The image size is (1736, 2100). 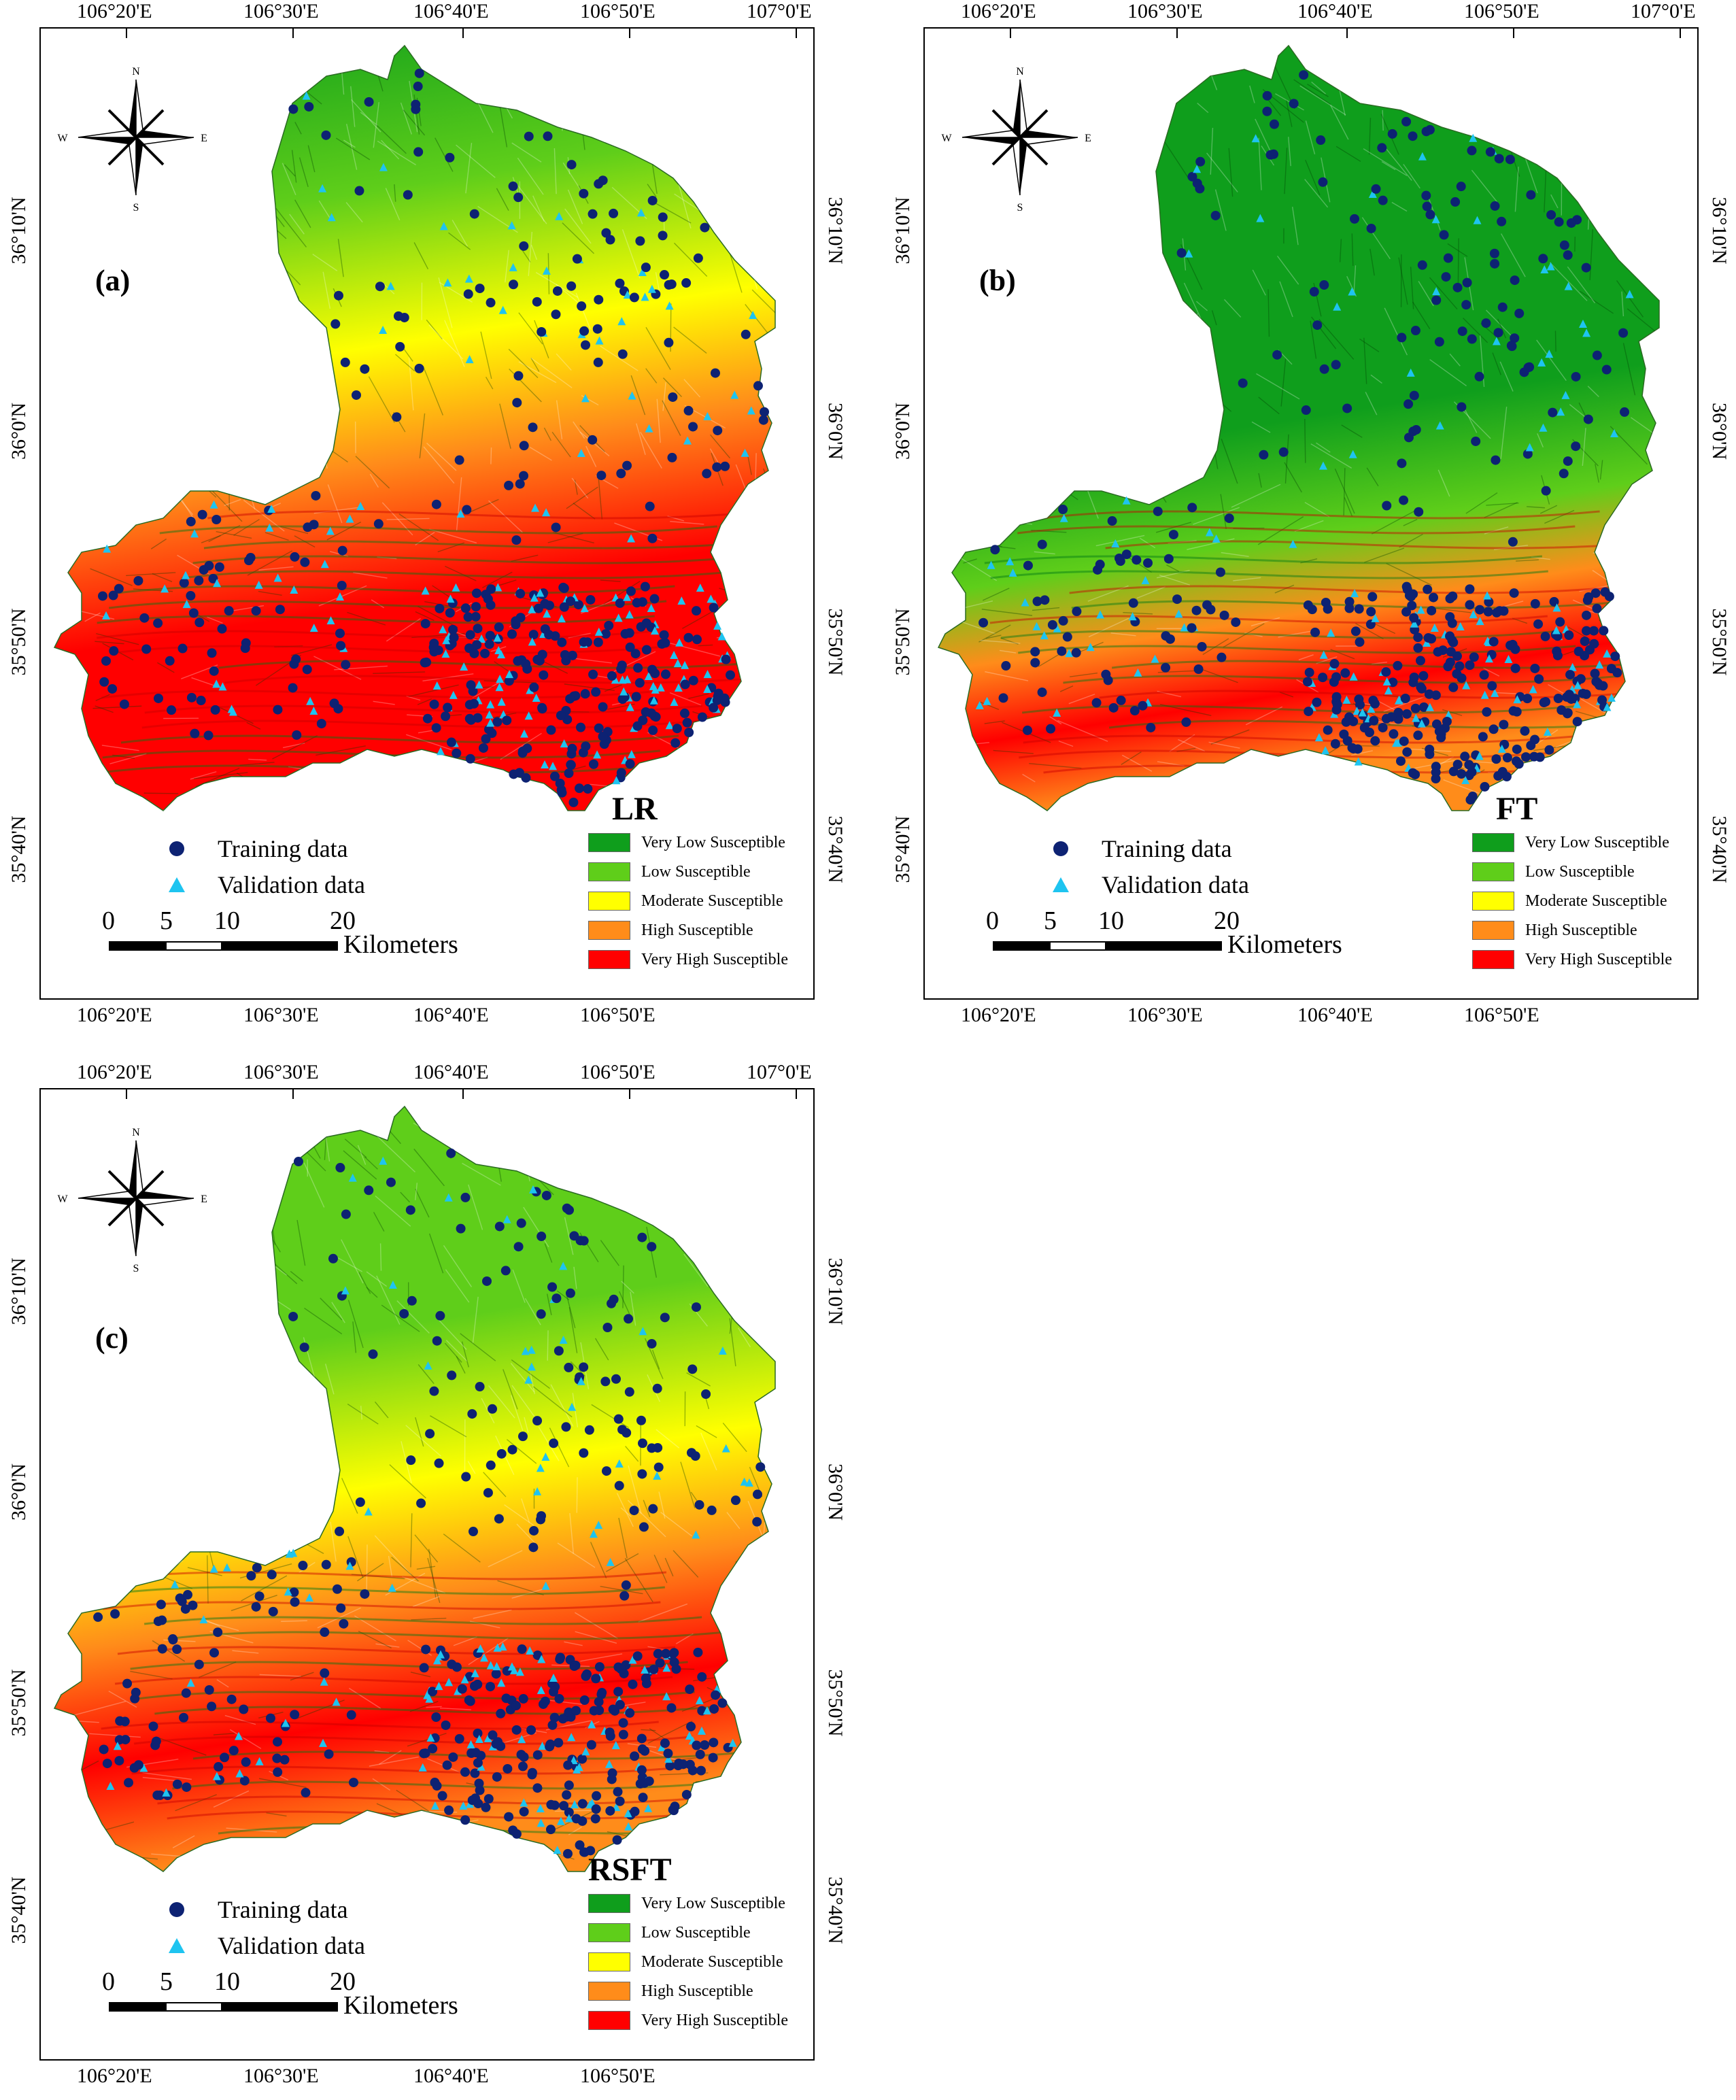 I want to click on compass-letter: S, so click(x=1020, y=208).